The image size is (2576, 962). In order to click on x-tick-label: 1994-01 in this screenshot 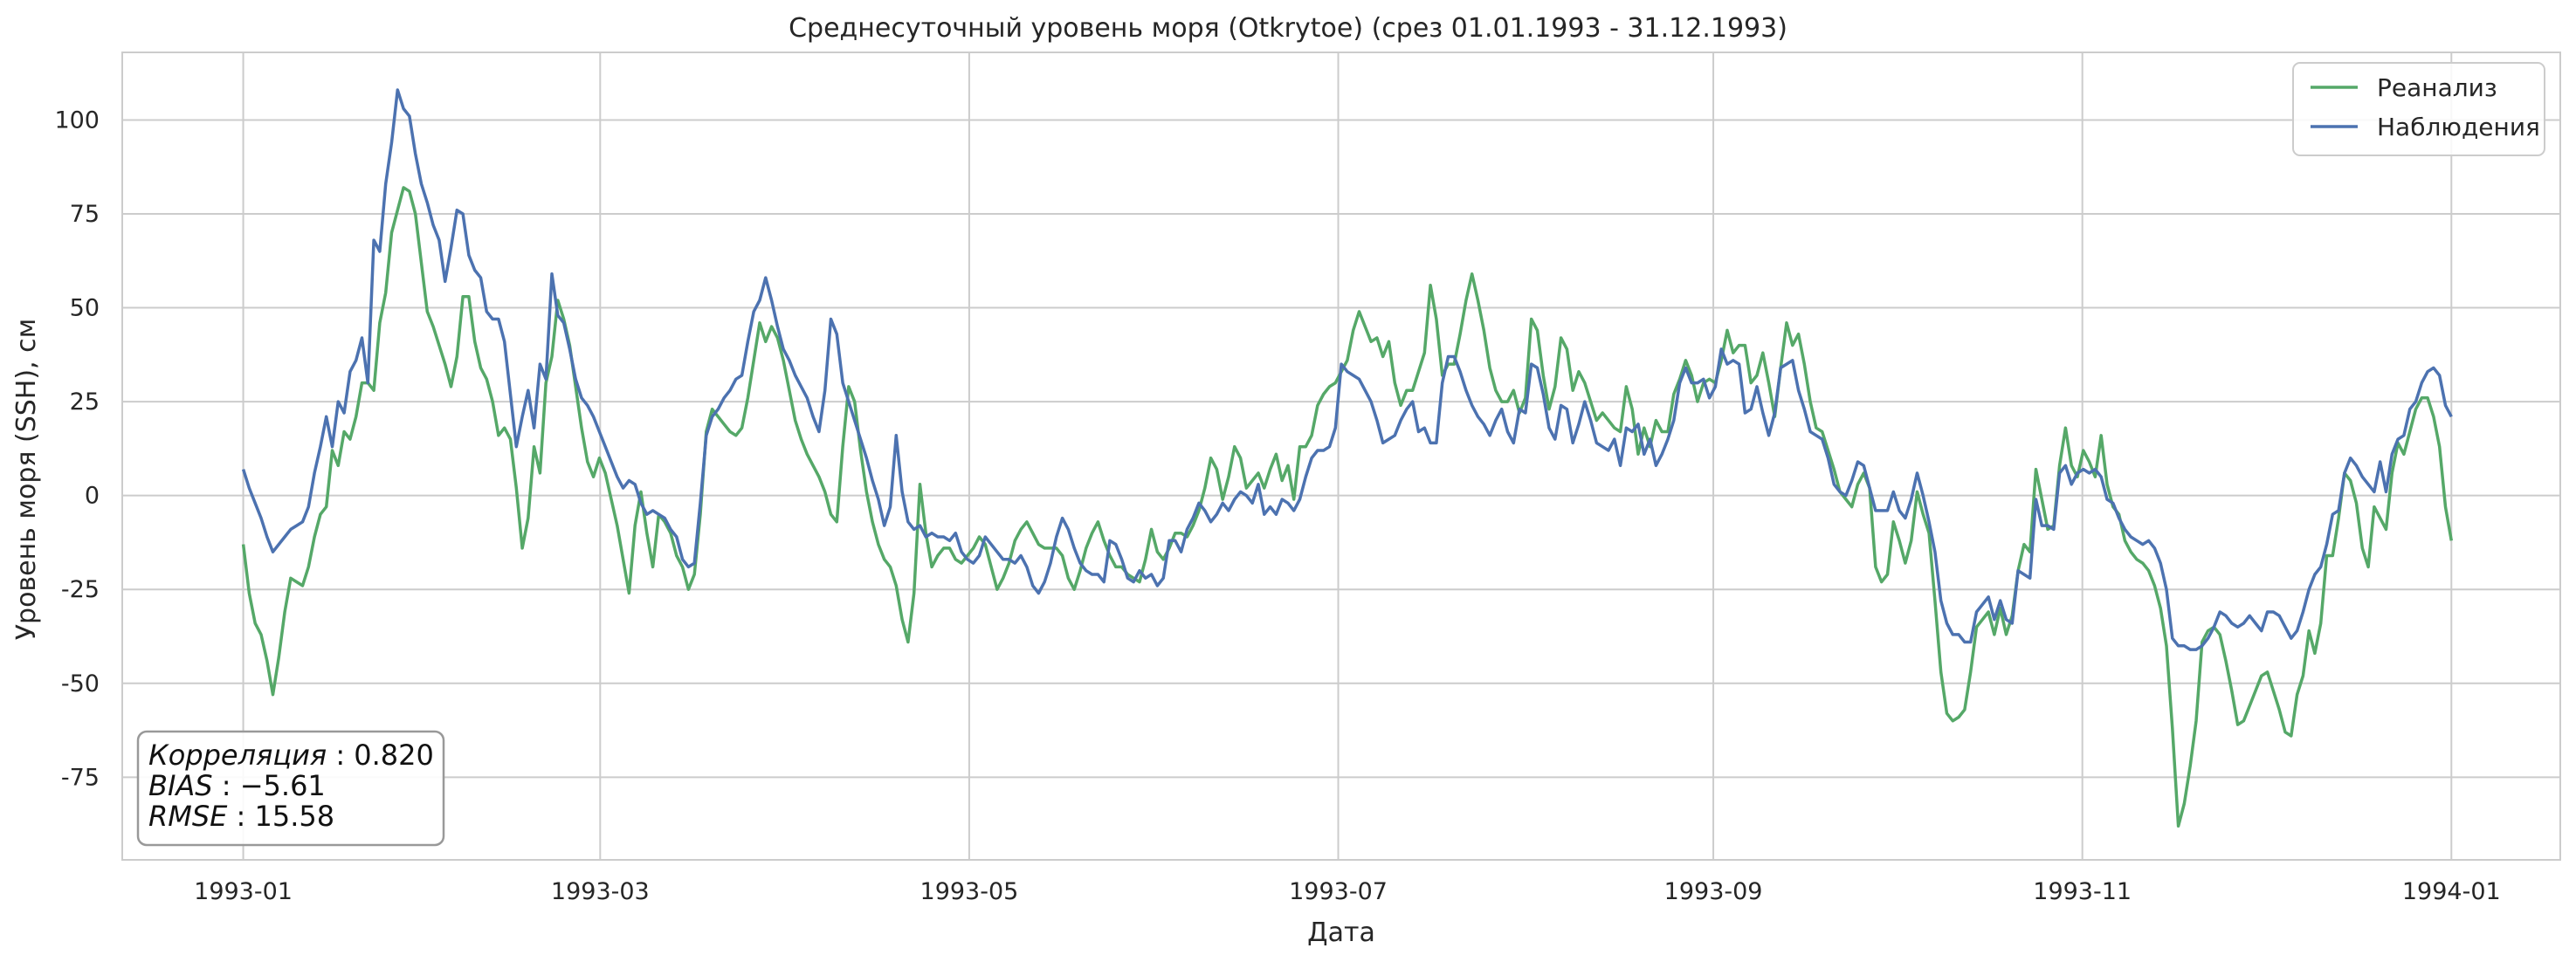, I will do `click(2451, 891)`.